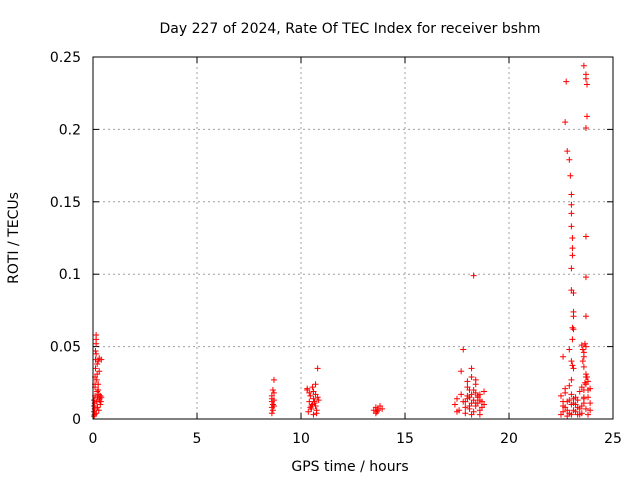 The width and height of the screenshot is (640, 480). I want to click on y-tick-label: 0, so click(76, 420).